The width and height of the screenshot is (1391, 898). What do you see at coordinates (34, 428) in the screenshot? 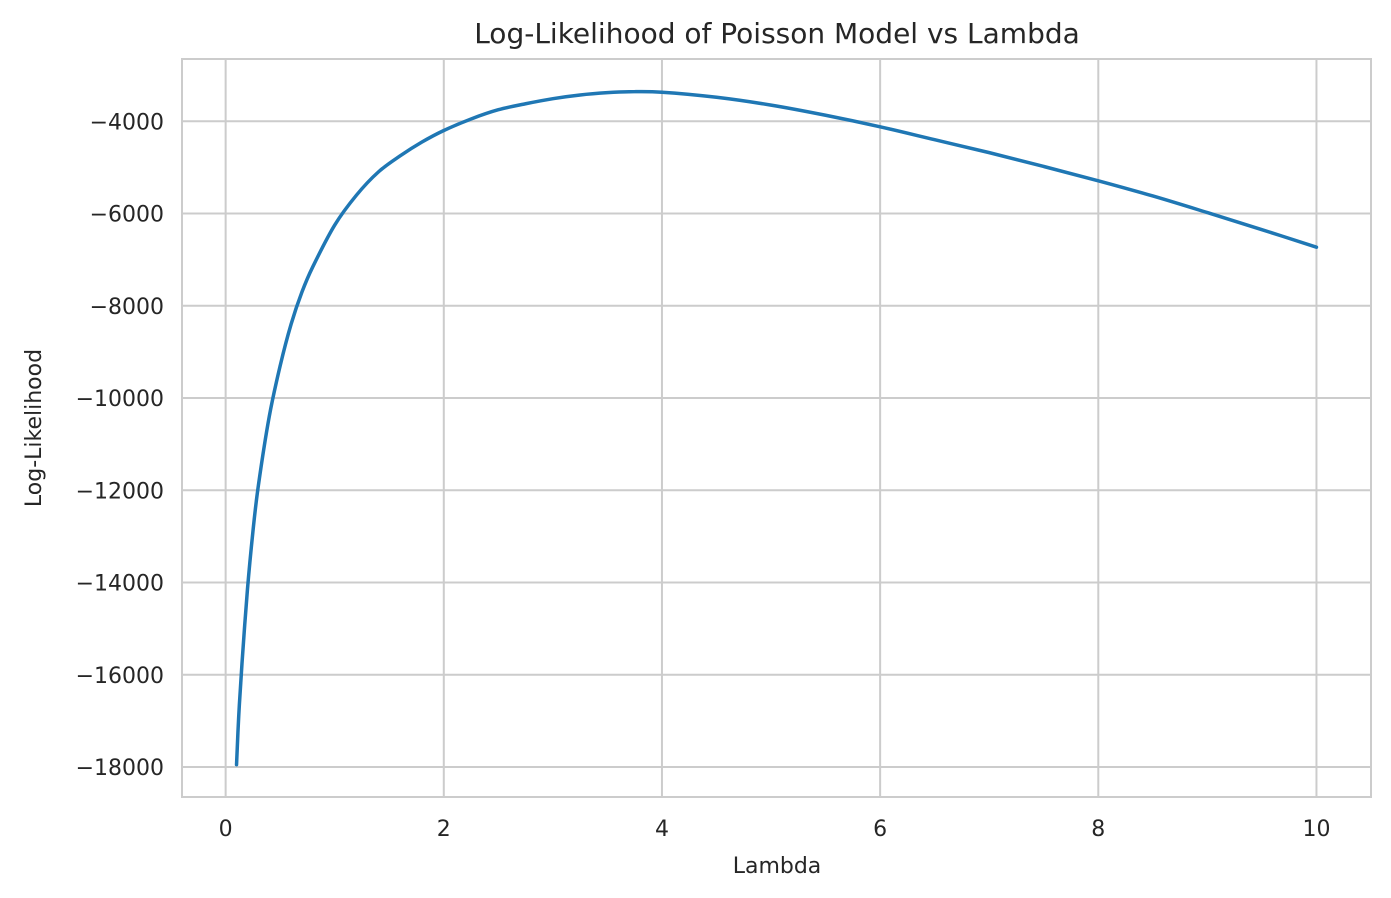
I see `y-axis-label: Log-Likelihood` at bounding box center [34, 428].